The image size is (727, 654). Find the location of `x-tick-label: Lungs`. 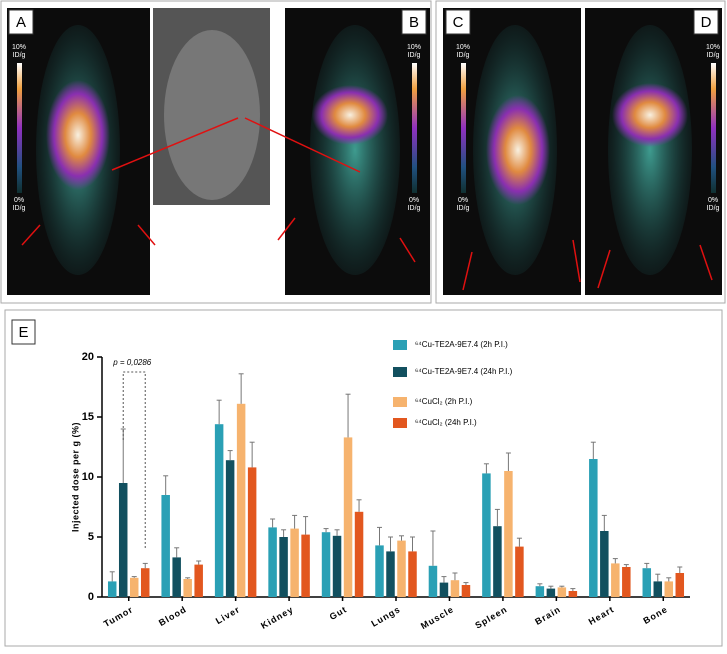

x-tick-label: Lungs is located at coordinates (385, 616).